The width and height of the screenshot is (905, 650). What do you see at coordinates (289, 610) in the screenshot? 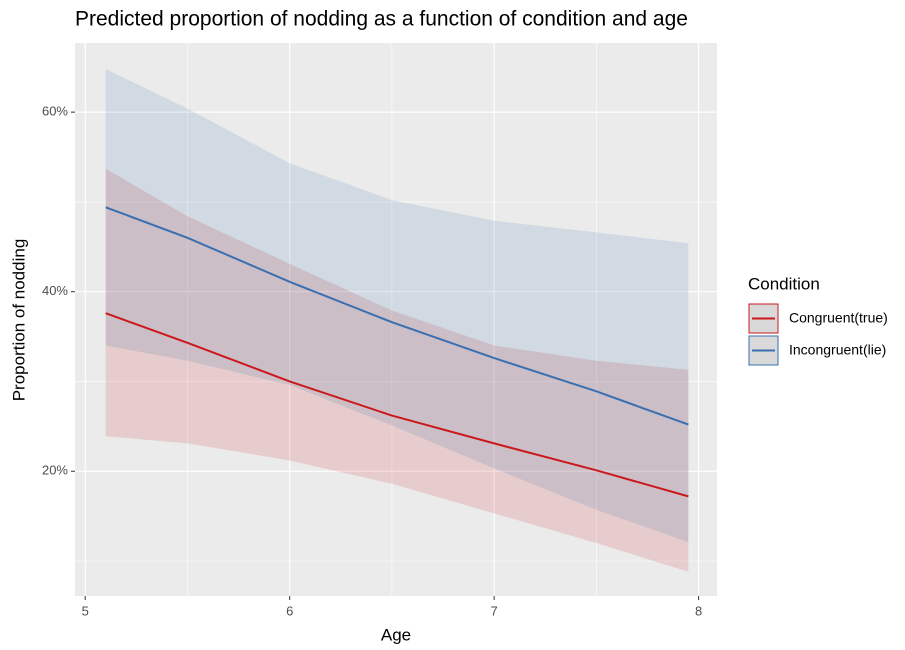
I see `x-tick-label: 6` at bounding box center [289, 610].